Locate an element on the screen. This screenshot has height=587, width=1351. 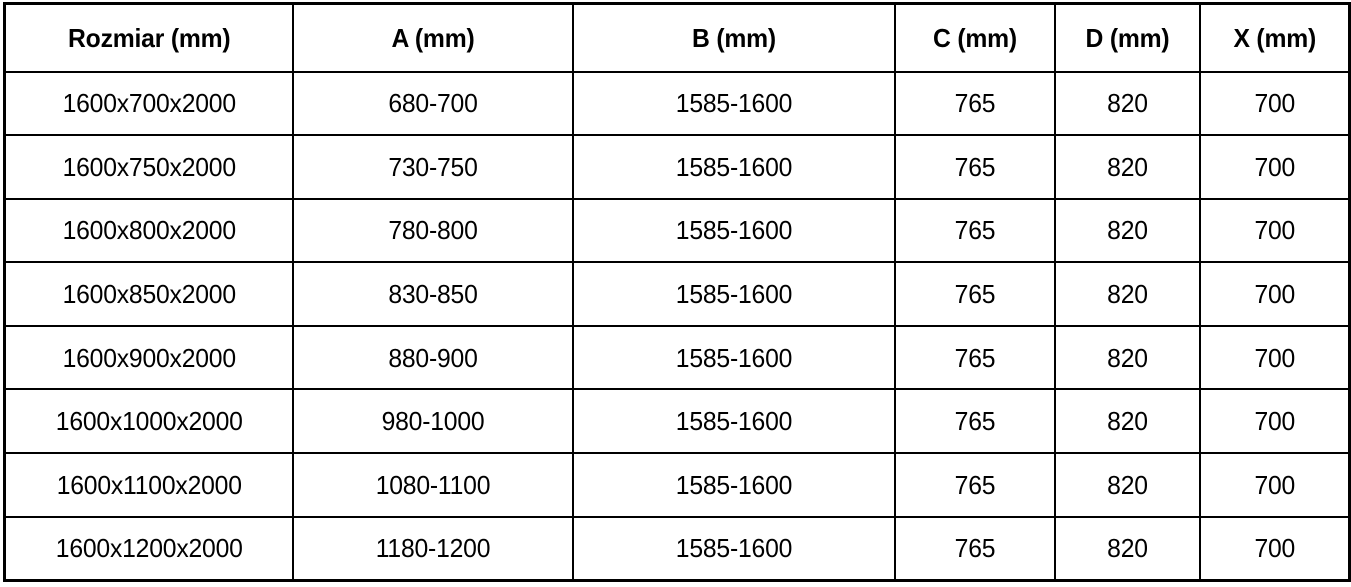
cell-size-value: 1600x800x2000 is located at coordinates (149, 230).